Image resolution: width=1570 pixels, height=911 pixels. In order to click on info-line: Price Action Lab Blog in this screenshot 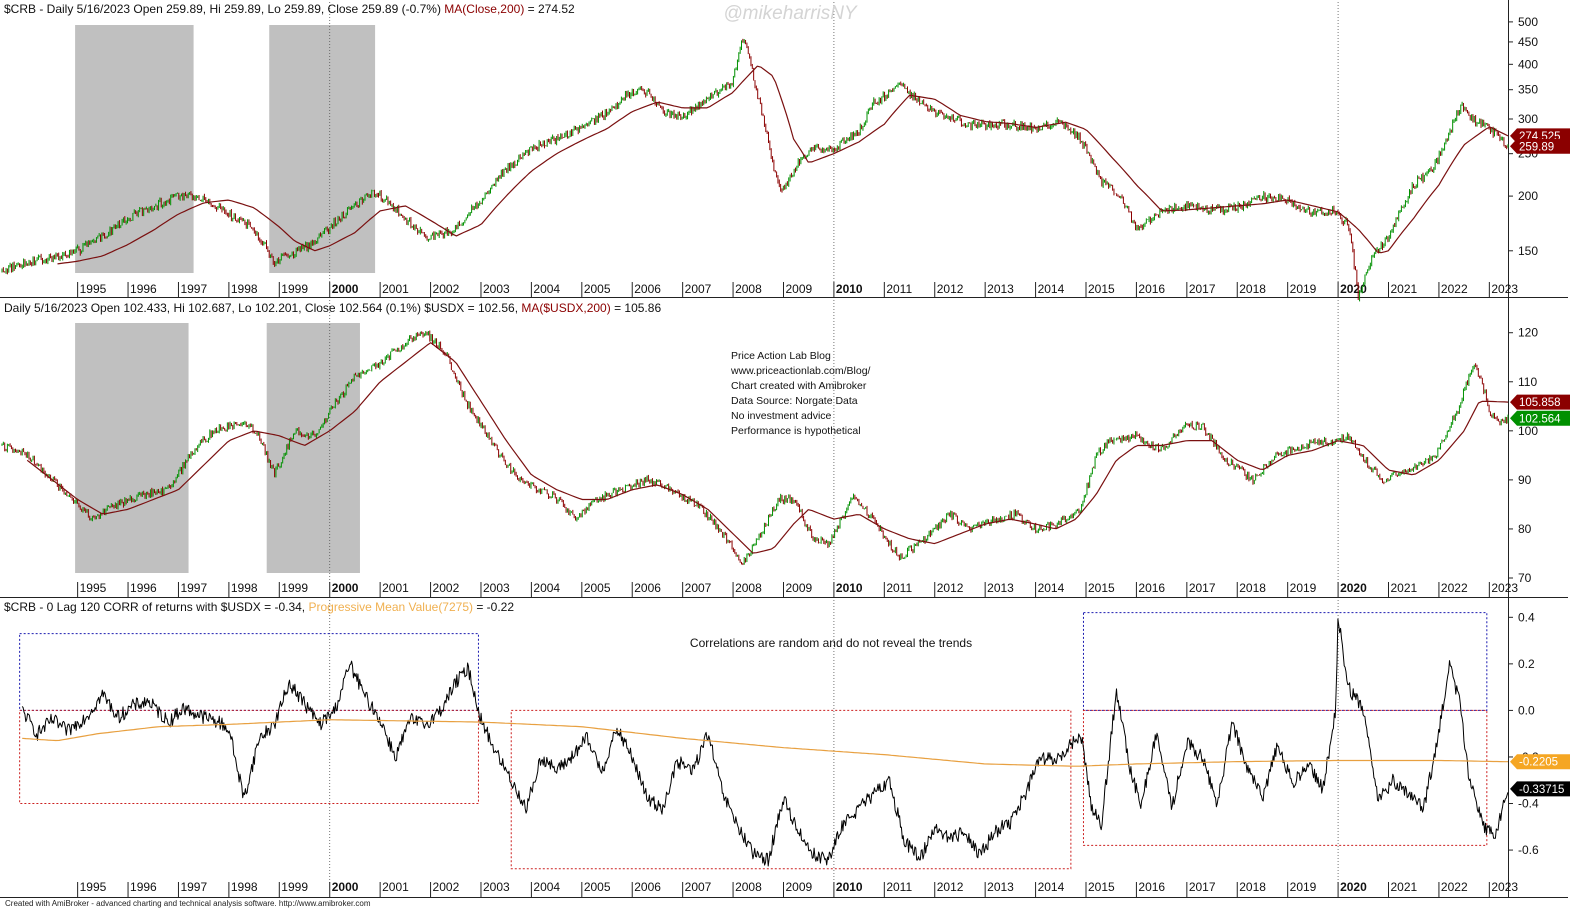, I will do `click(781, 356)`.